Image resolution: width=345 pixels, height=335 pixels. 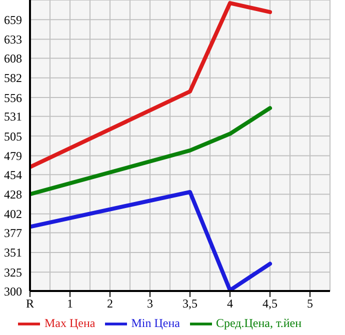 I want to click on y-tick-label: 402, so click(x=13, y=214).